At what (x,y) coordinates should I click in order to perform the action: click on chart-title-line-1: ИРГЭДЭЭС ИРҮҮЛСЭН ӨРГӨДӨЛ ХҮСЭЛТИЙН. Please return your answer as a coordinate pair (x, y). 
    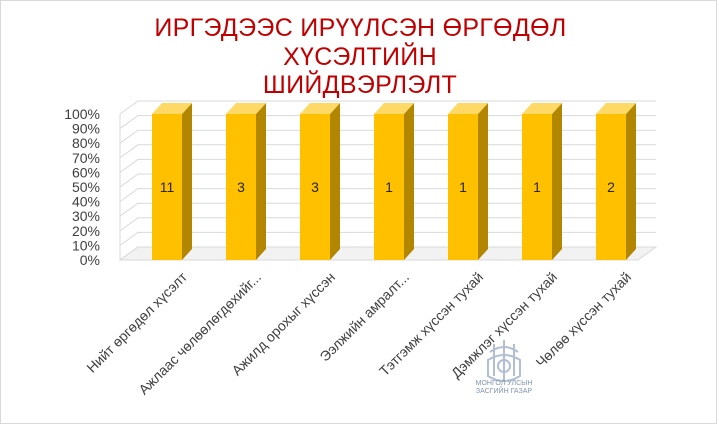
    Looking at the image, I should click on (360, 42).